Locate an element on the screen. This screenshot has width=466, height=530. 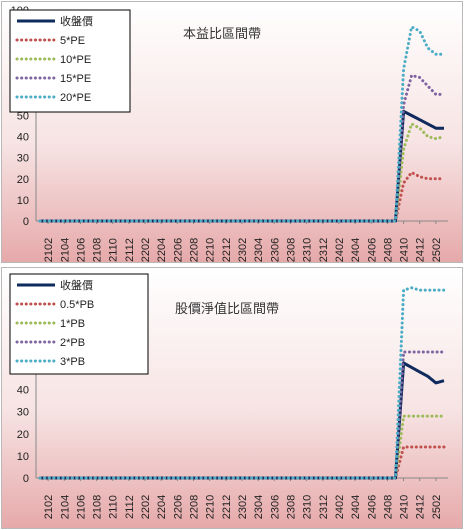
legend-label: 0.5*PB is located at coordinates (77, 305).